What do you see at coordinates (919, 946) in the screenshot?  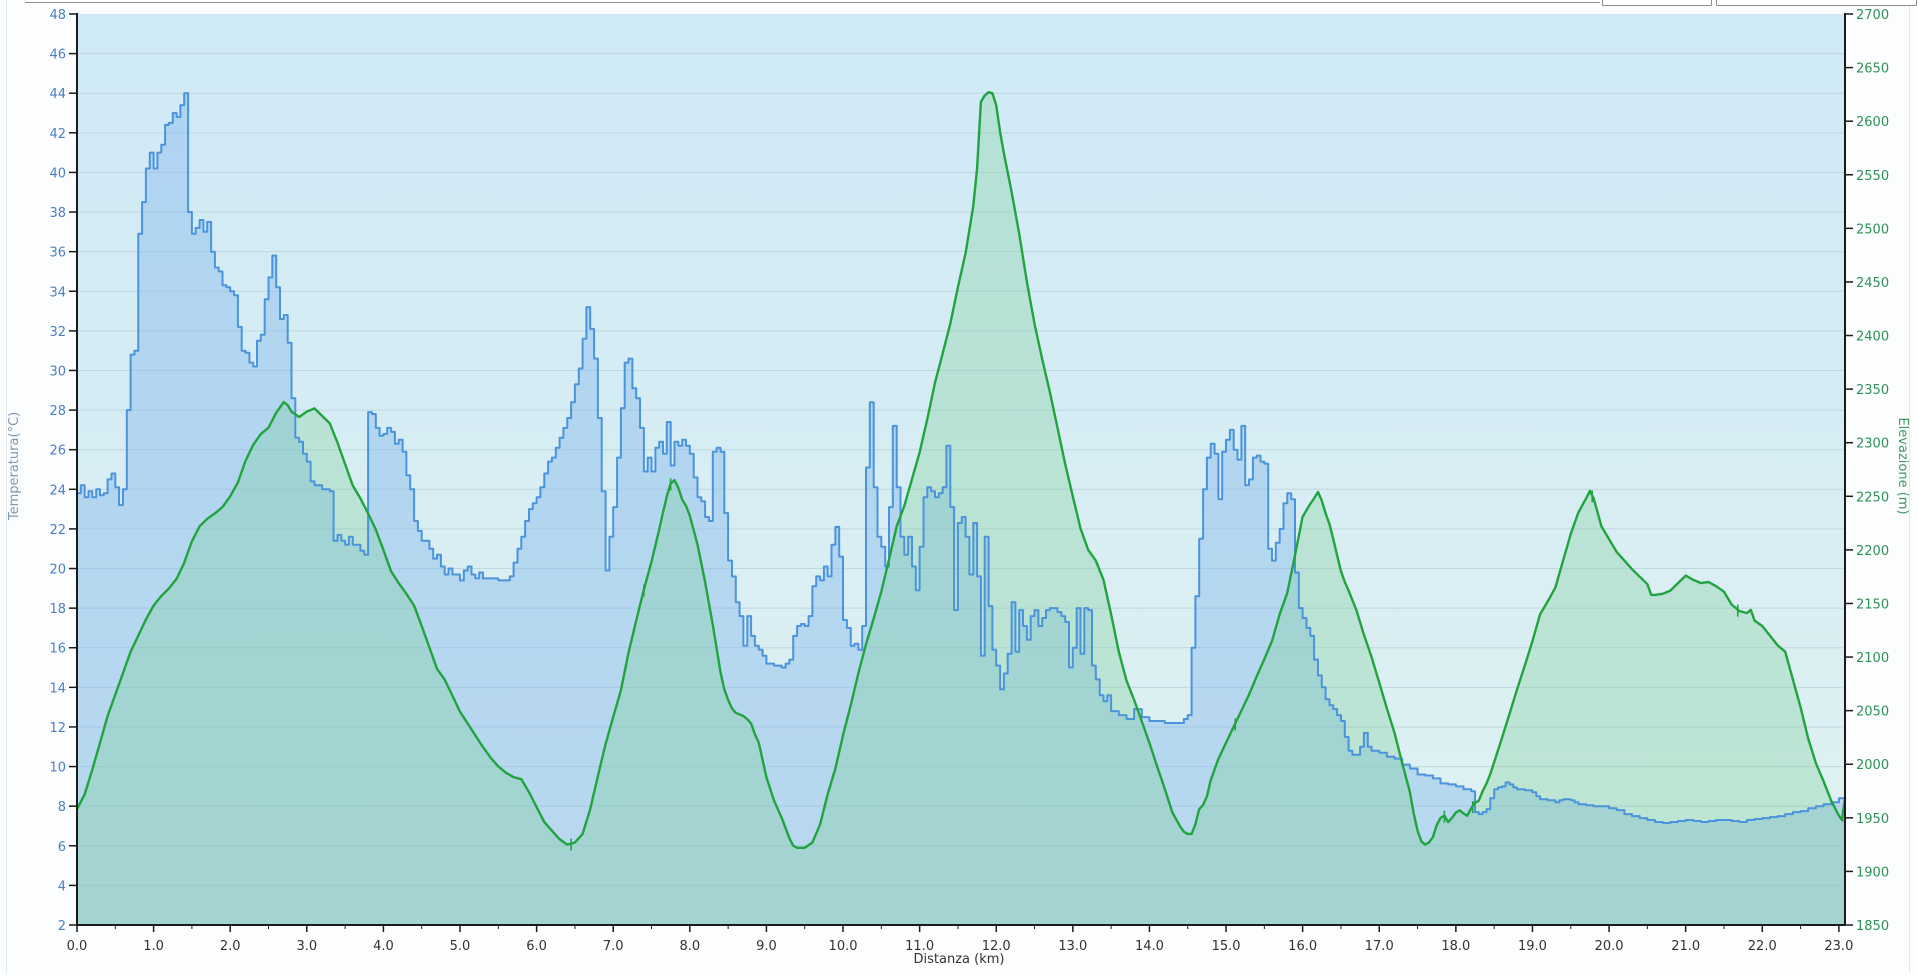 I see `x-tick-label: 11.0` at bounding box center [919, 946].